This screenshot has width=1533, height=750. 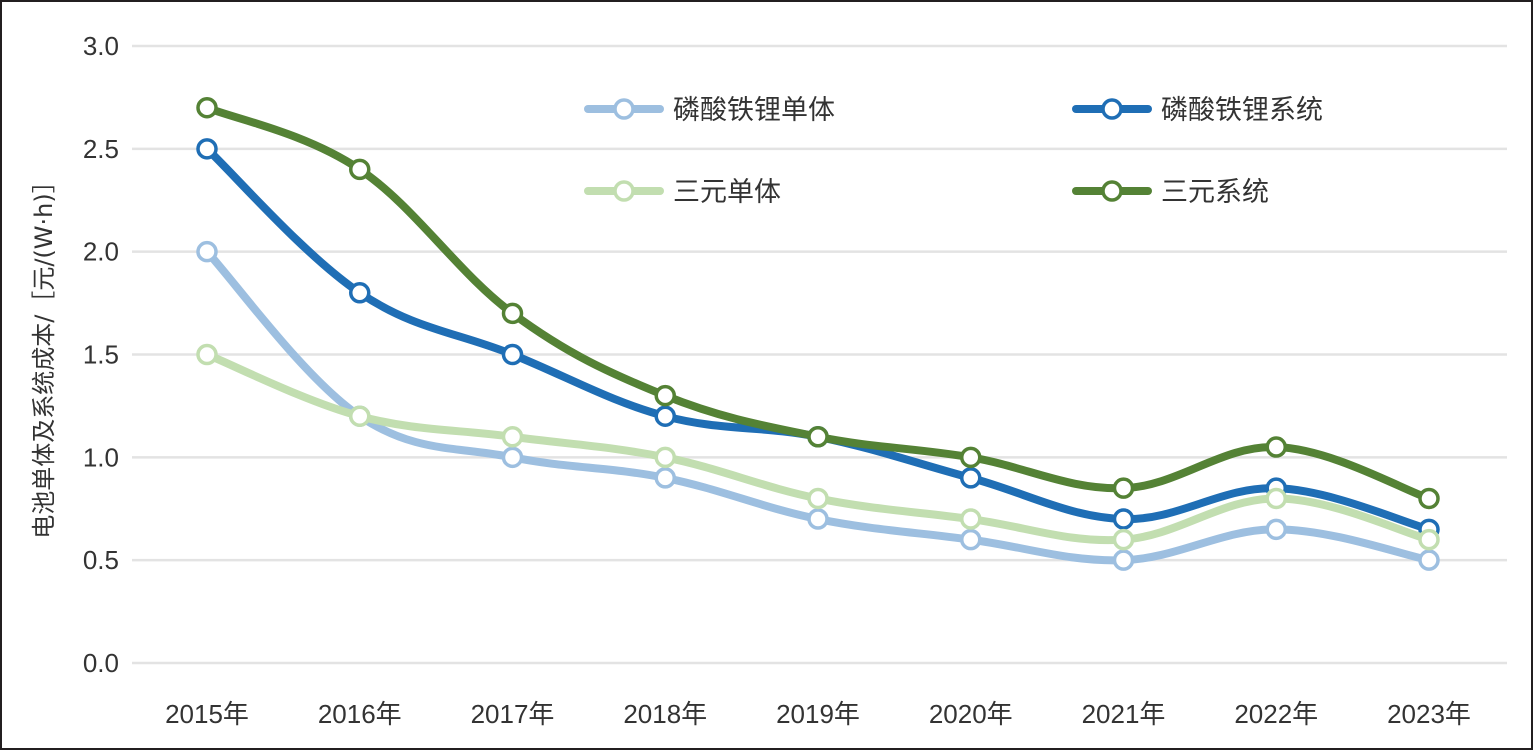 I want to click on x-tick-label: 2015年, so click(x=207, y=714).